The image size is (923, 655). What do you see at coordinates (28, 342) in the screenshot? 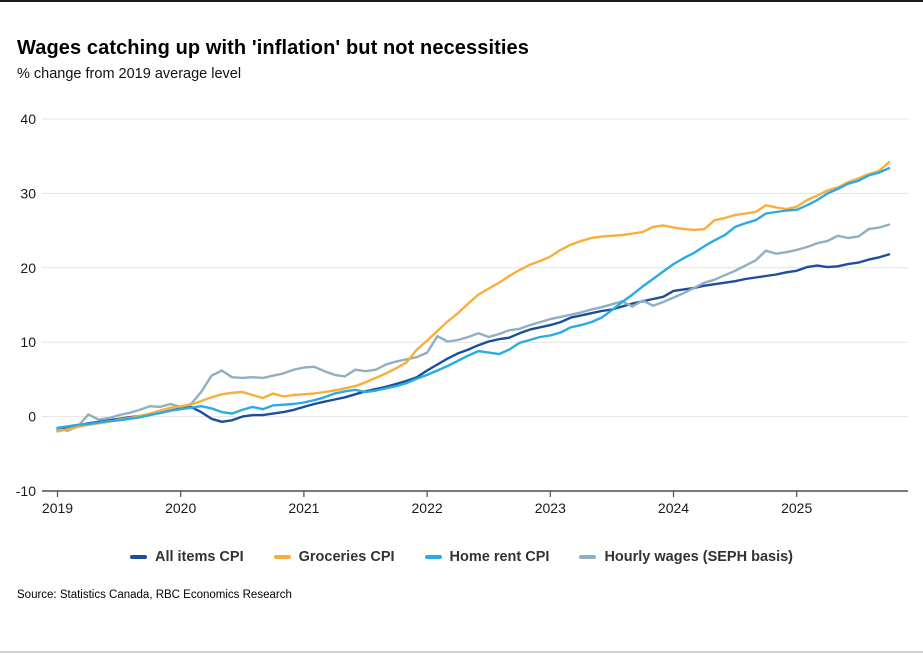
I see `y-tick-label: 10` at bounding box center [28, 342].